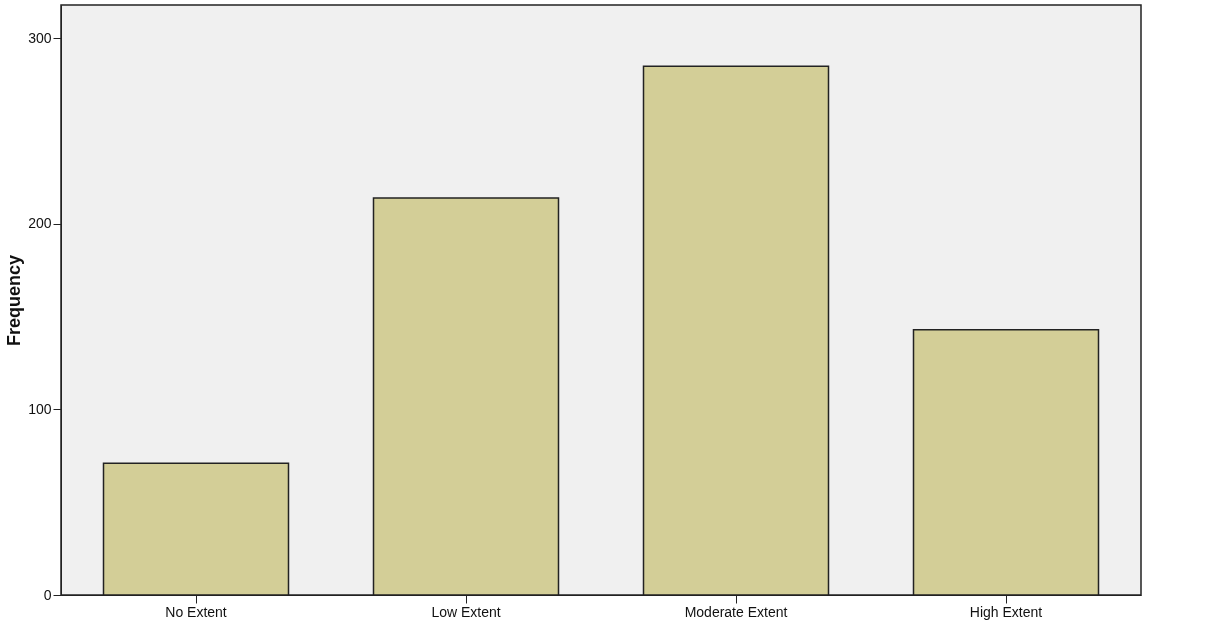 This screenshot has width=1208, height=634. Describe the element at coordinates (466, 611) in the screenshot. I see `x-tick-label: Low Extent` at that location.